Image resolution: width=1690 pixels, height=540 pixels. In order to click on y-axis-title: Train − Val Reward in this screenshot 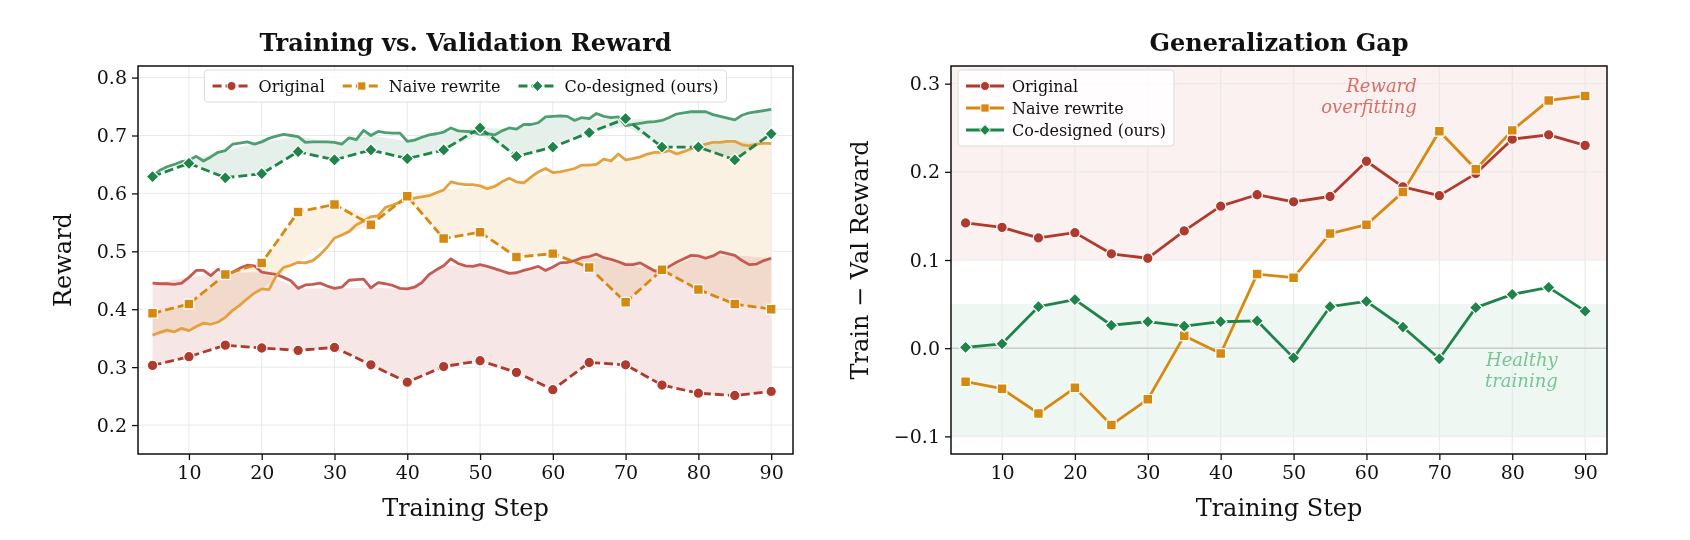, I will do `click(859, 260)`.